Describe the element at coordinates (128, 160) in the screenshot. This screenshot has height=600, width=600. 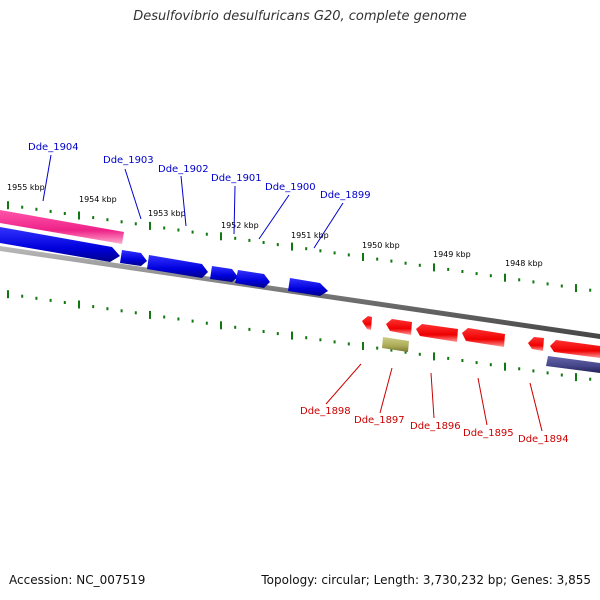
I see `gene-label-dde-1903: Dde_1903` at that location.